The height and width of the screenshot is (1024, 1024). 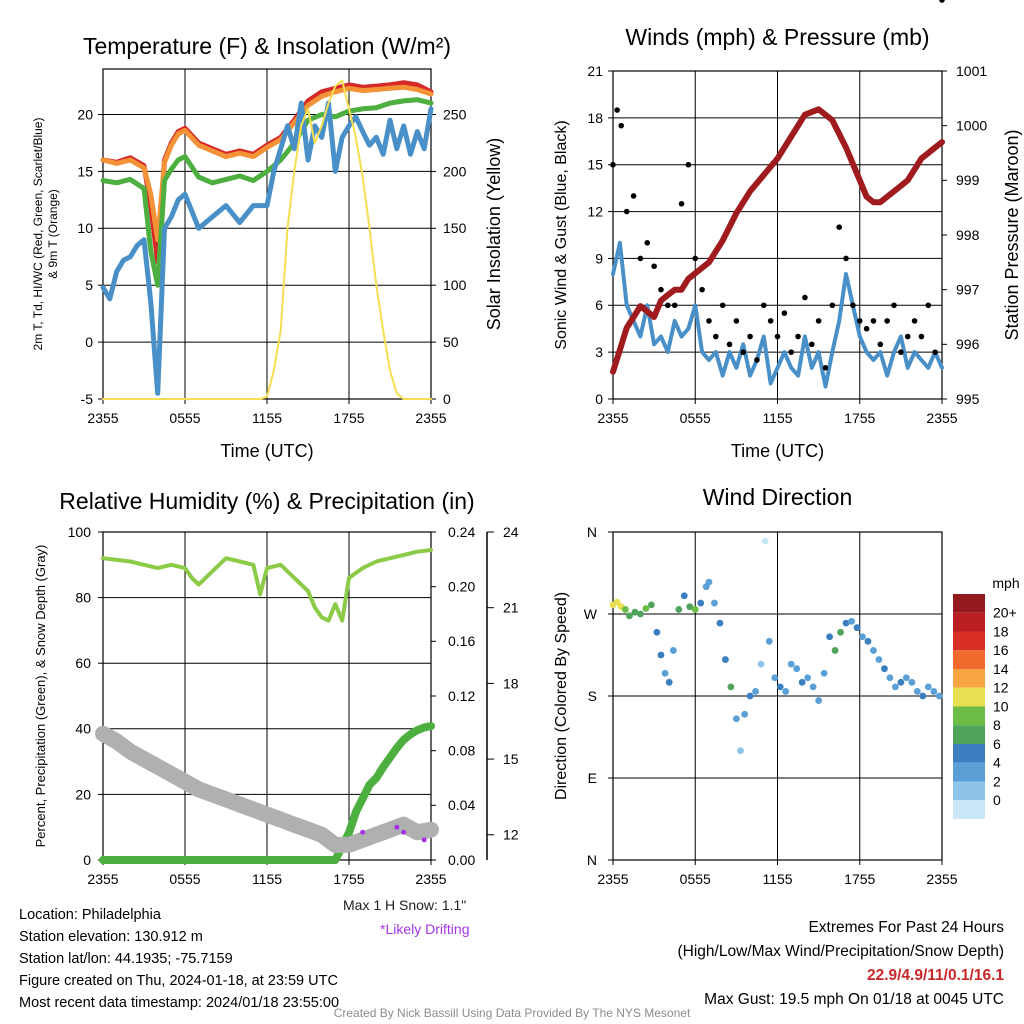 I want to click on y-axis-label-2: & 9m T (Orange), so click(x=53, y=234).